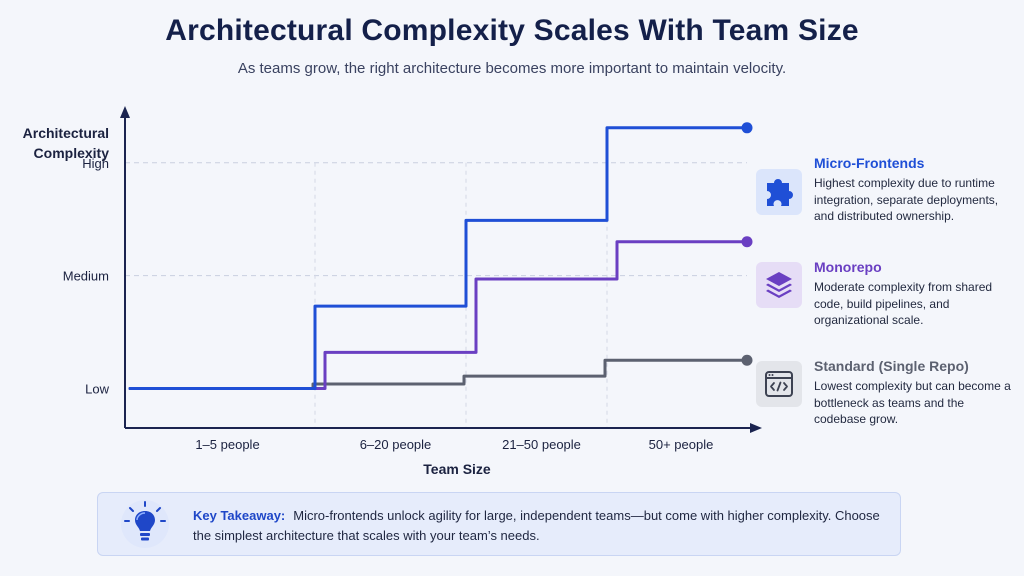 The image size is (1024, 576). What do you see at coordinates (779, 192) in the screenshot?
I see `puzzle-icon` at bounding box center [779, 192].